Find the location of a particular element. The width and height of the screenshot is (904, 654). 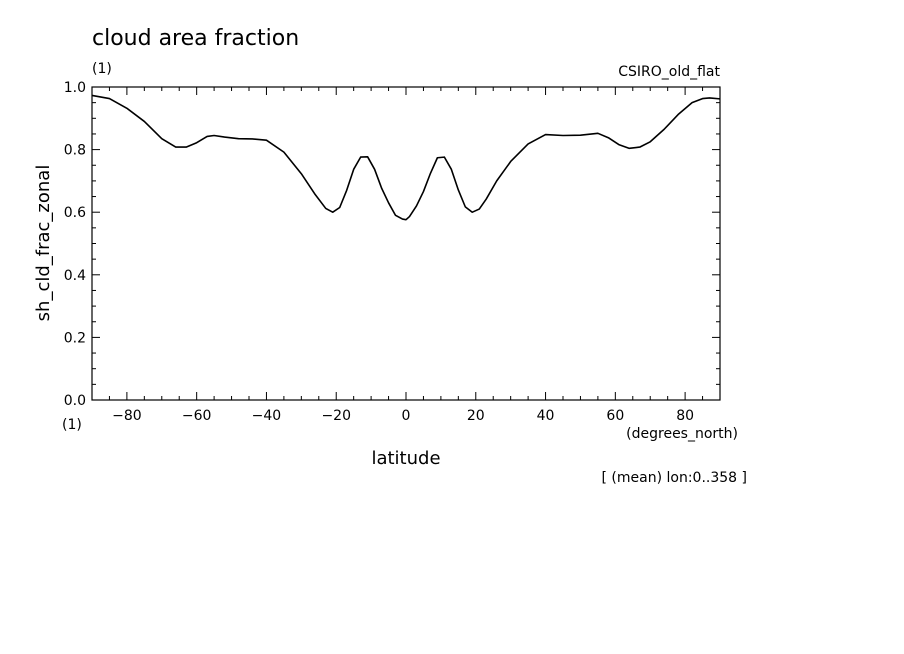

mean-note: [ (mean) lon:0..358 ] is located at coordinates (674, 478).